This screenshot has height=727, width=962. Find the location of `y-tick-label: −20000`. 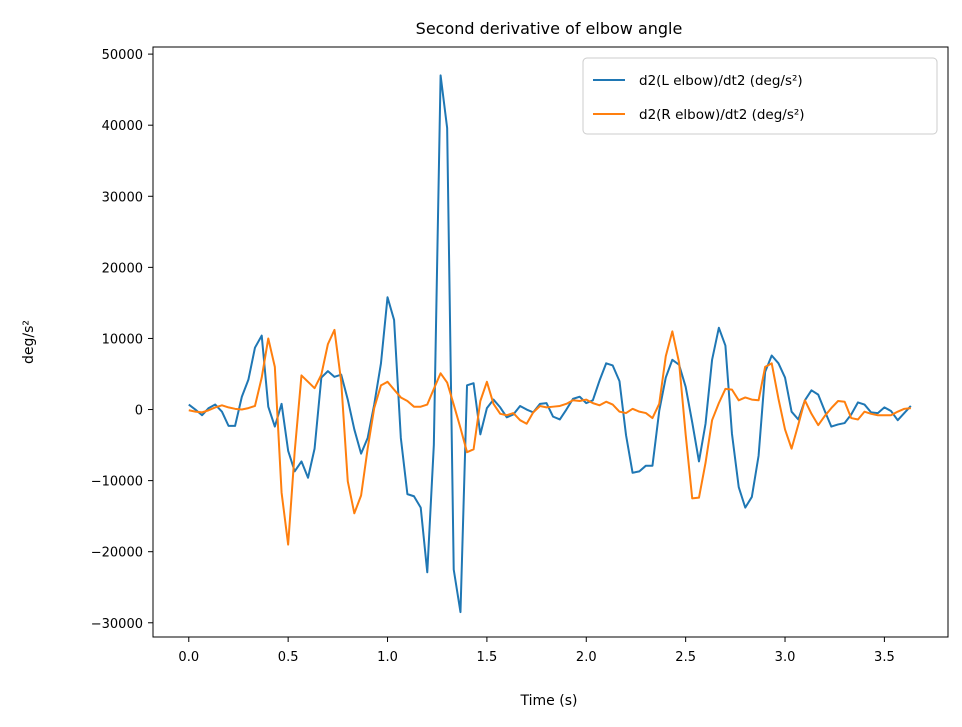

y-tick-label: −20000 is located at coordinates (117, 553).